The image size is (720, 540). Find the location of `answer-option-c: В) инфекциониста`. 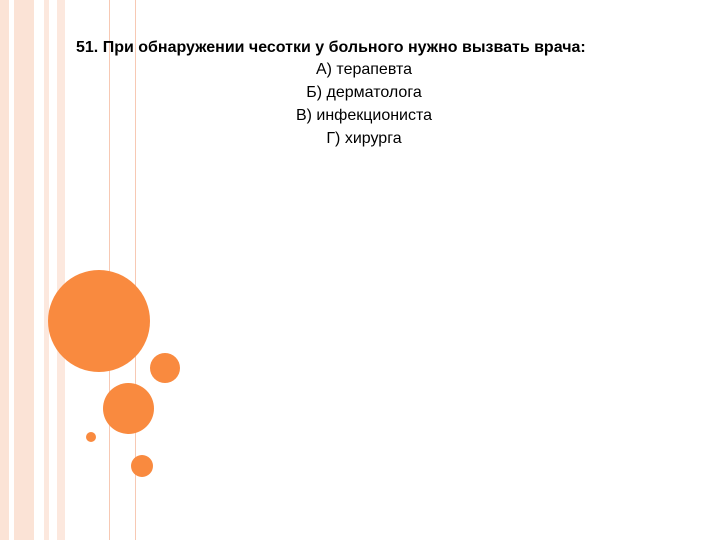

answer-option-c: В) инфекциониста is located at coordinates (364, 115).